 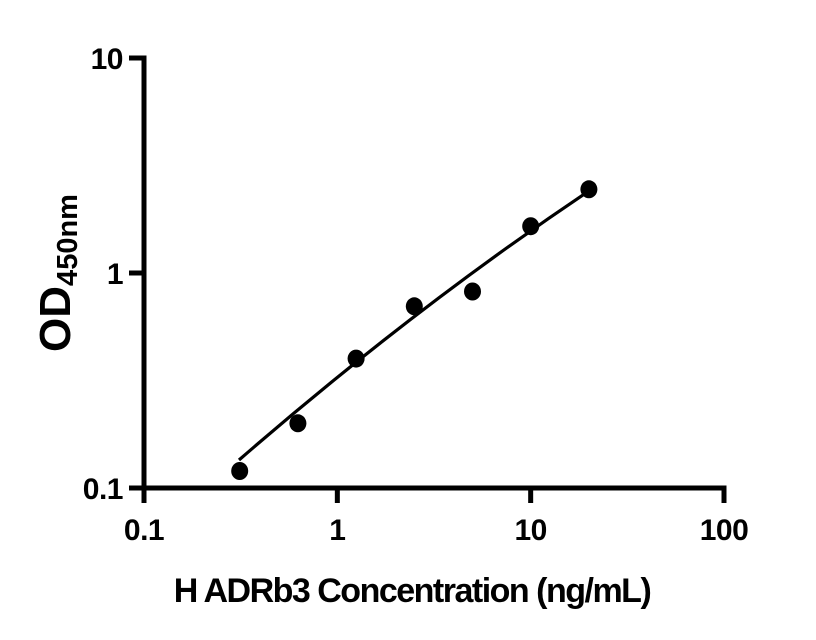 I want to click on x-axis-tick-label: 1, so click(x=337, y=530).